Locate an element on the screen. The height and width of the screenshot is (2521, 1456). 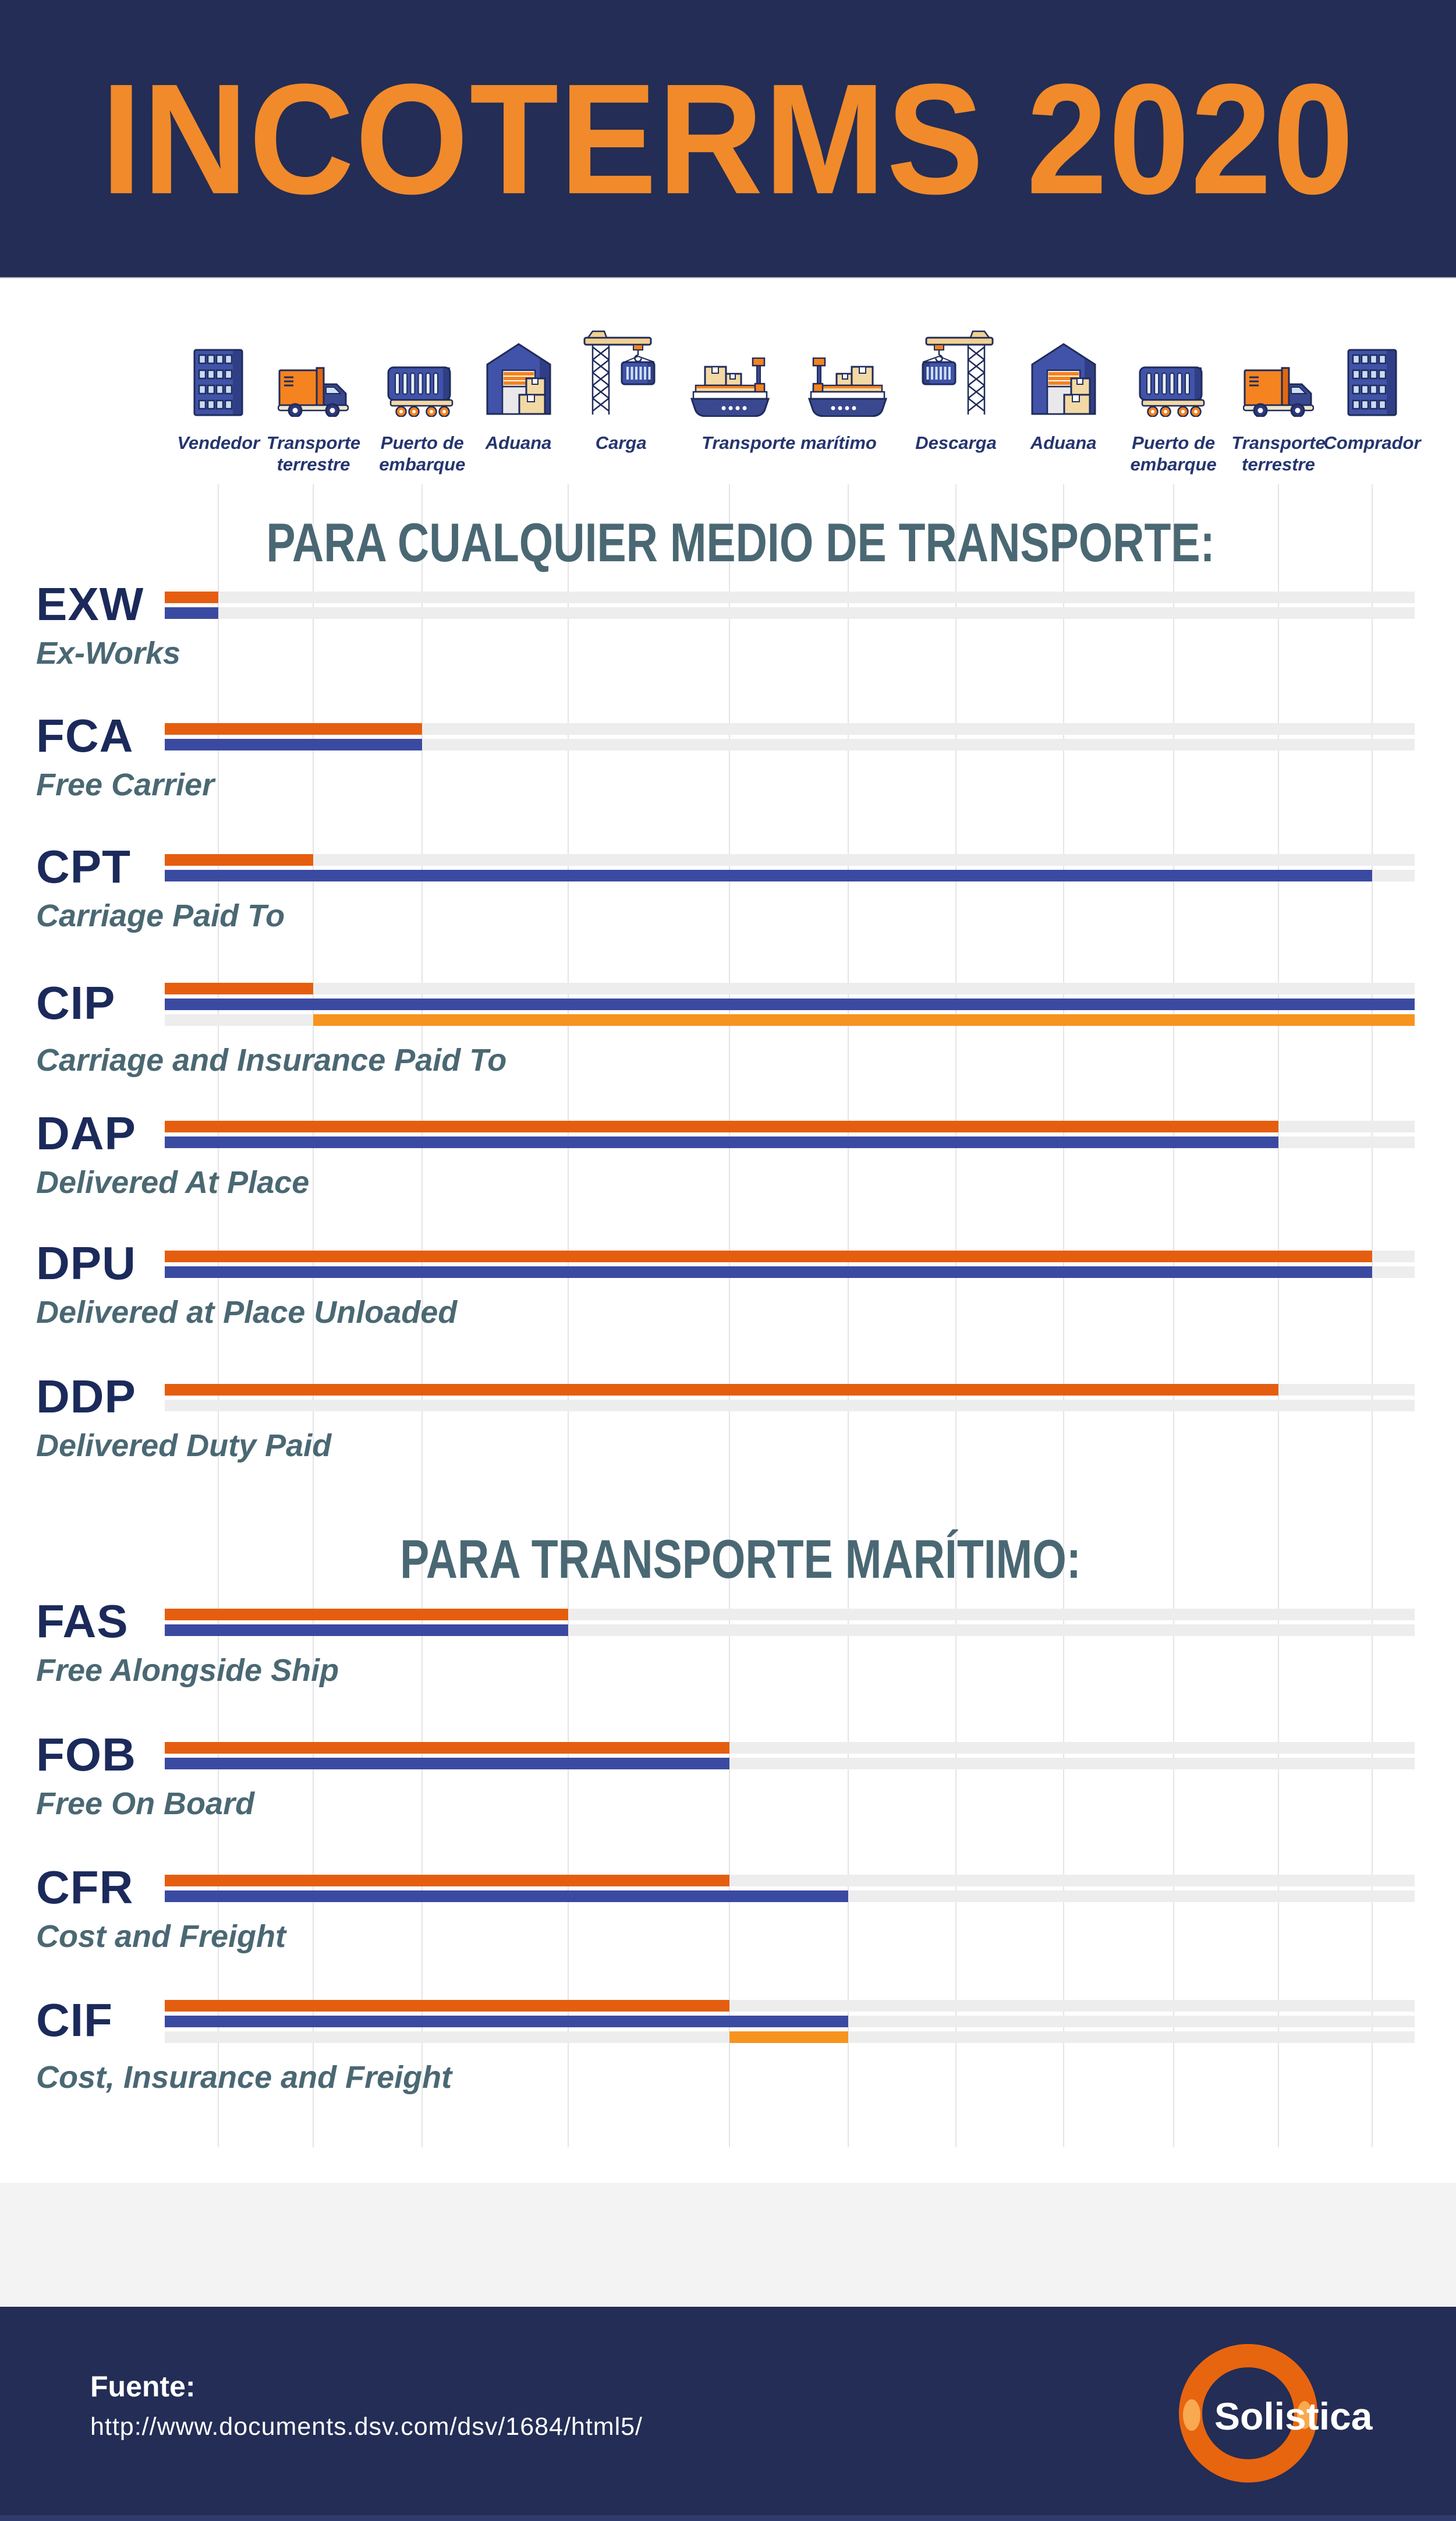
stage-label: Carga is located at coordinates (621, 443).